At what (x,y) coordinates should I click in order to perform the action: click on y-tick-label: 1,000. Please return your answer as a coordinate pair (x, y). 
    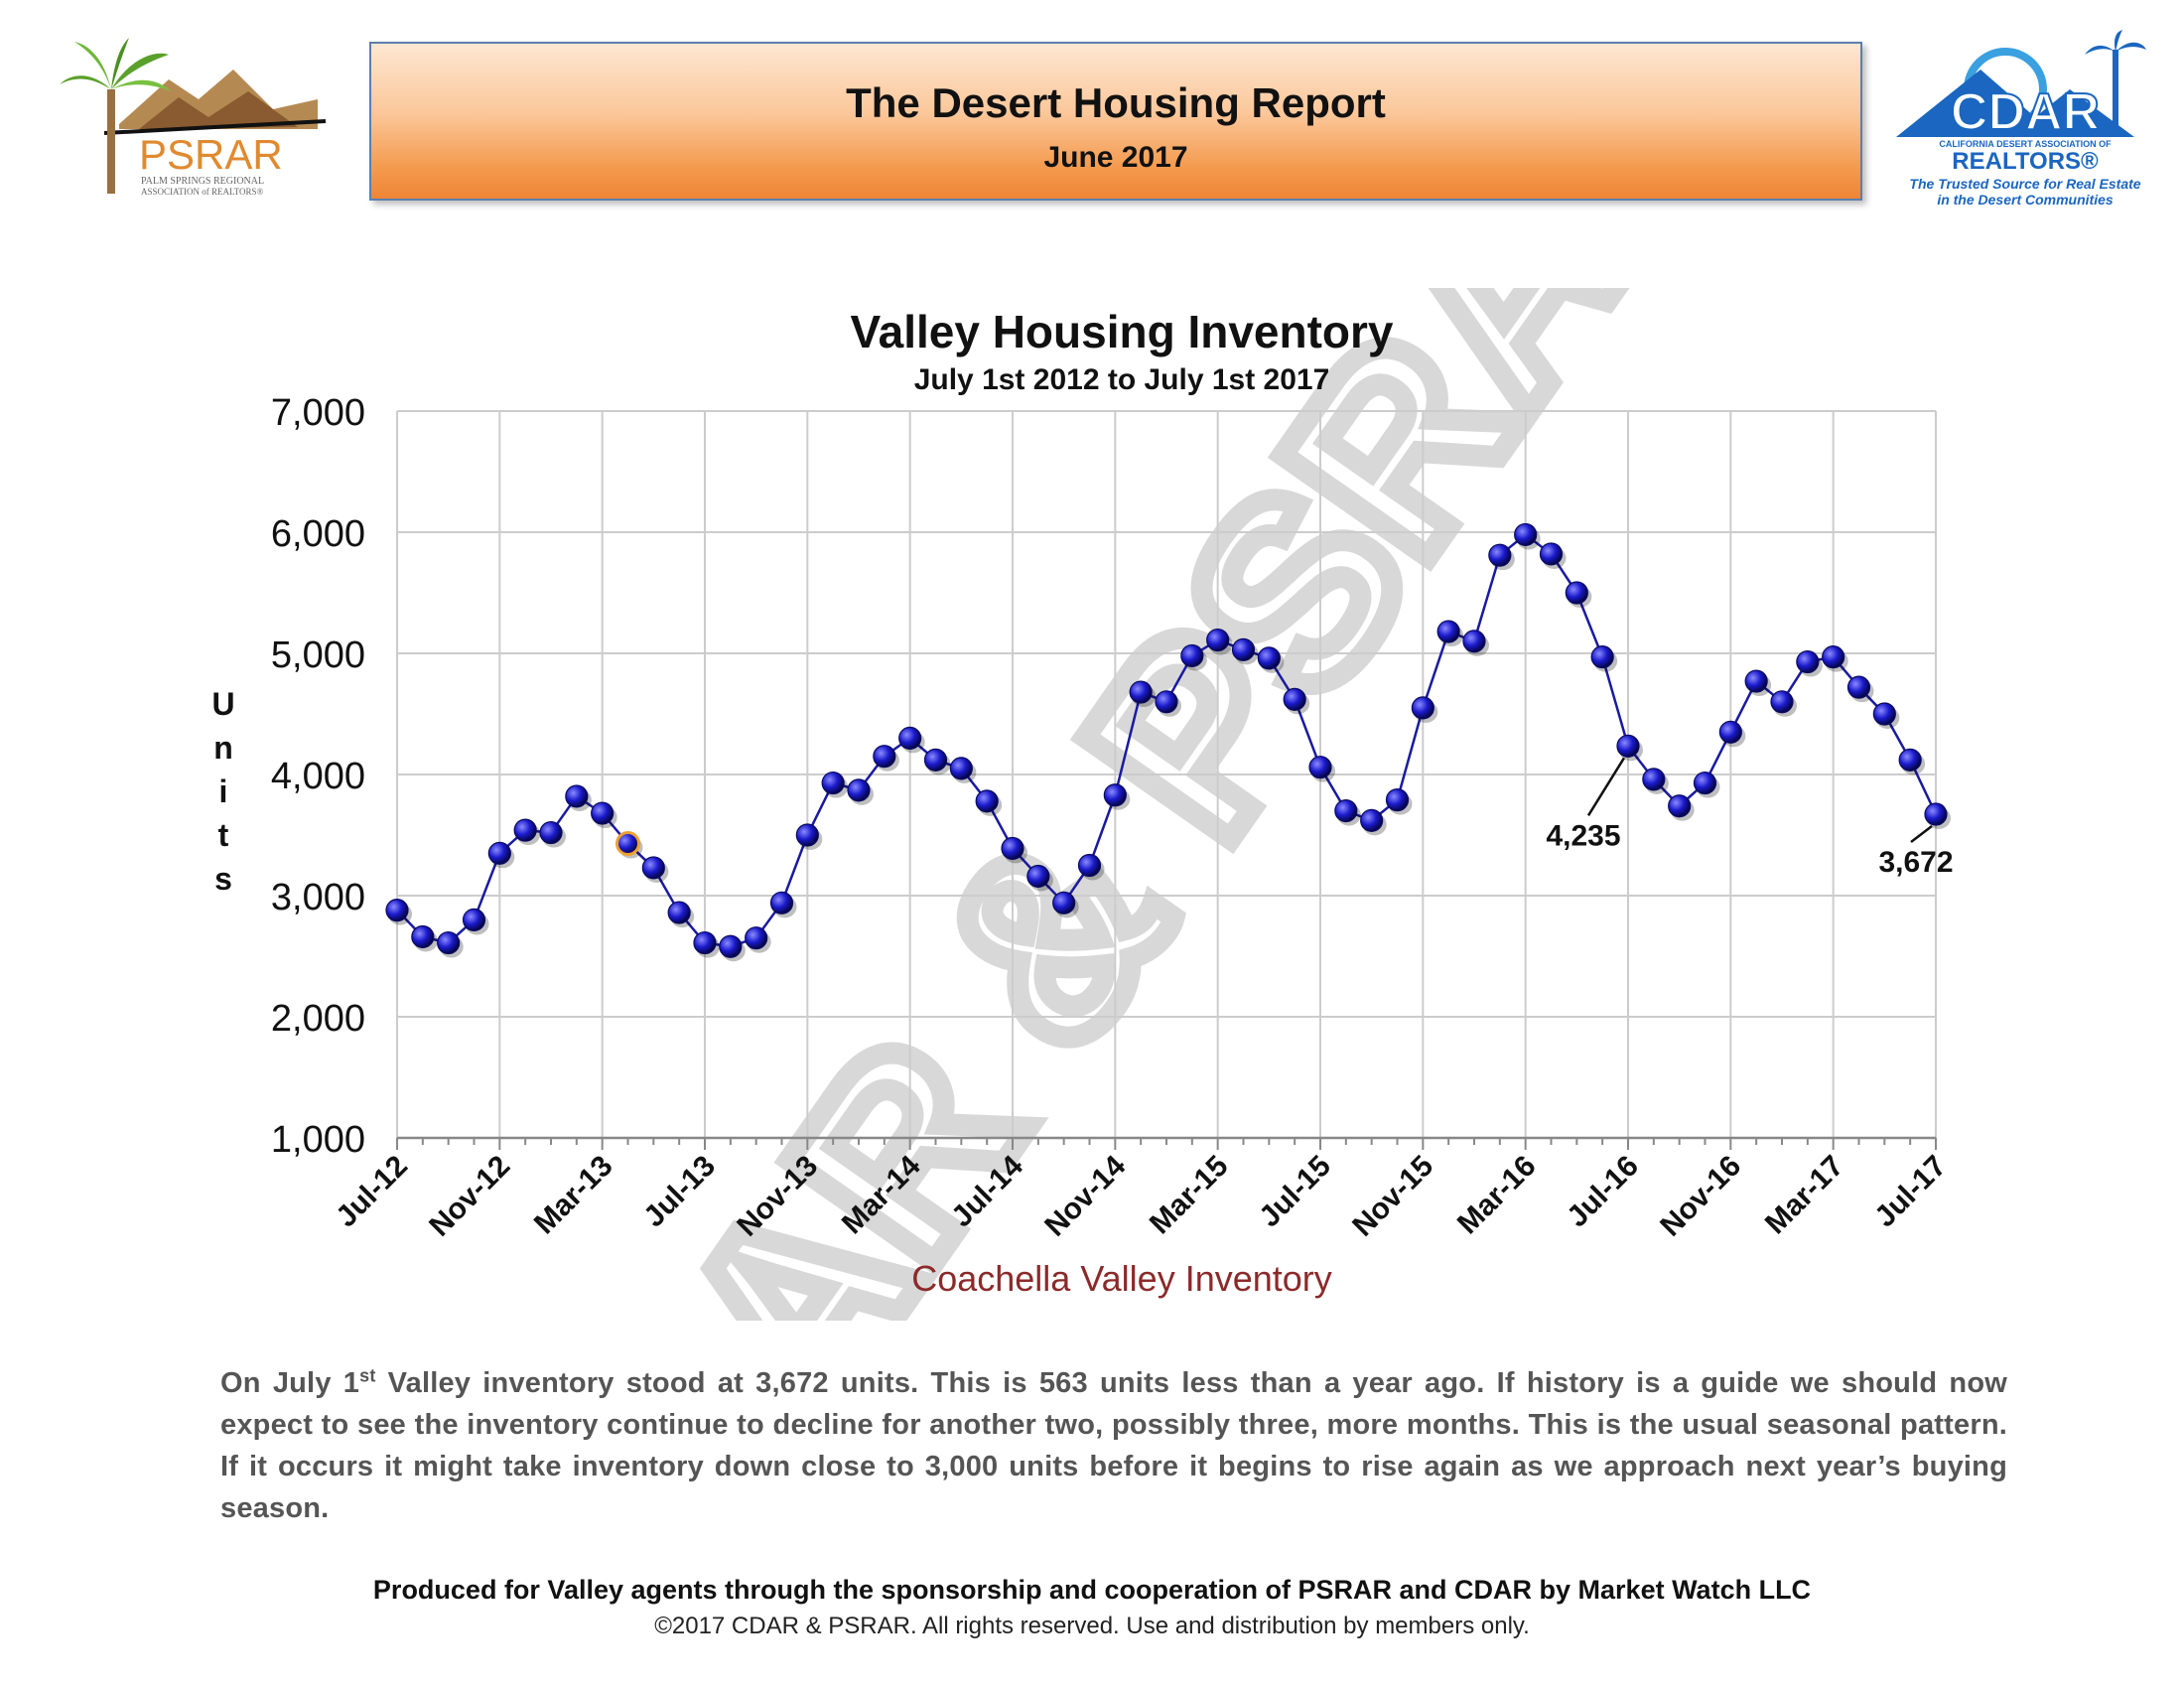
    Looking at the image, I should click on (318, 1140).